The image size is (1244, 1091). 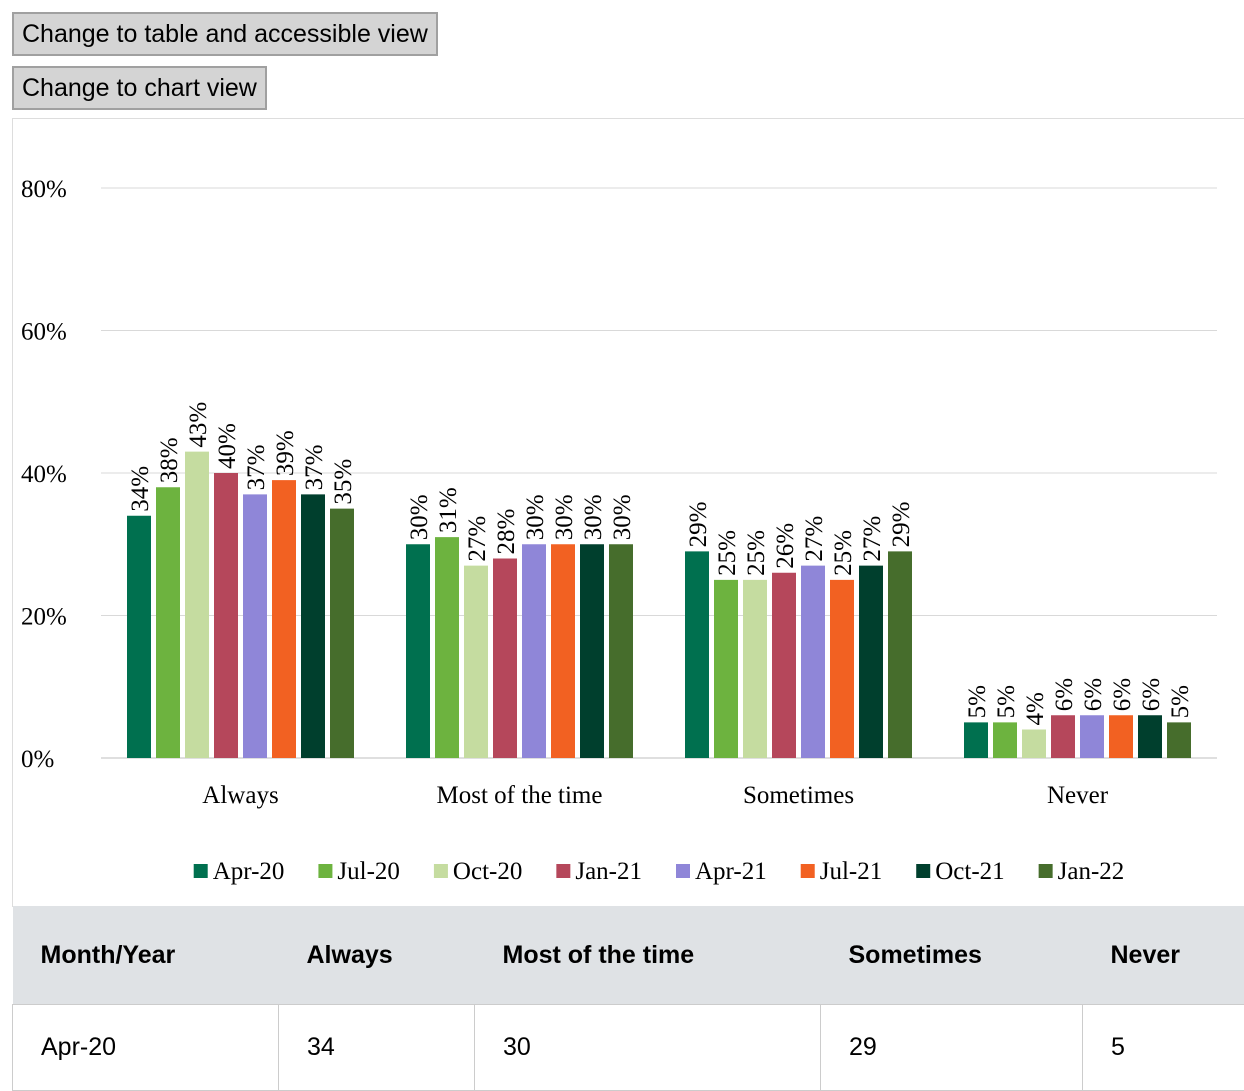 I want to click on table-view-button: Change to table and accessible view, so click(x=225, y=34).